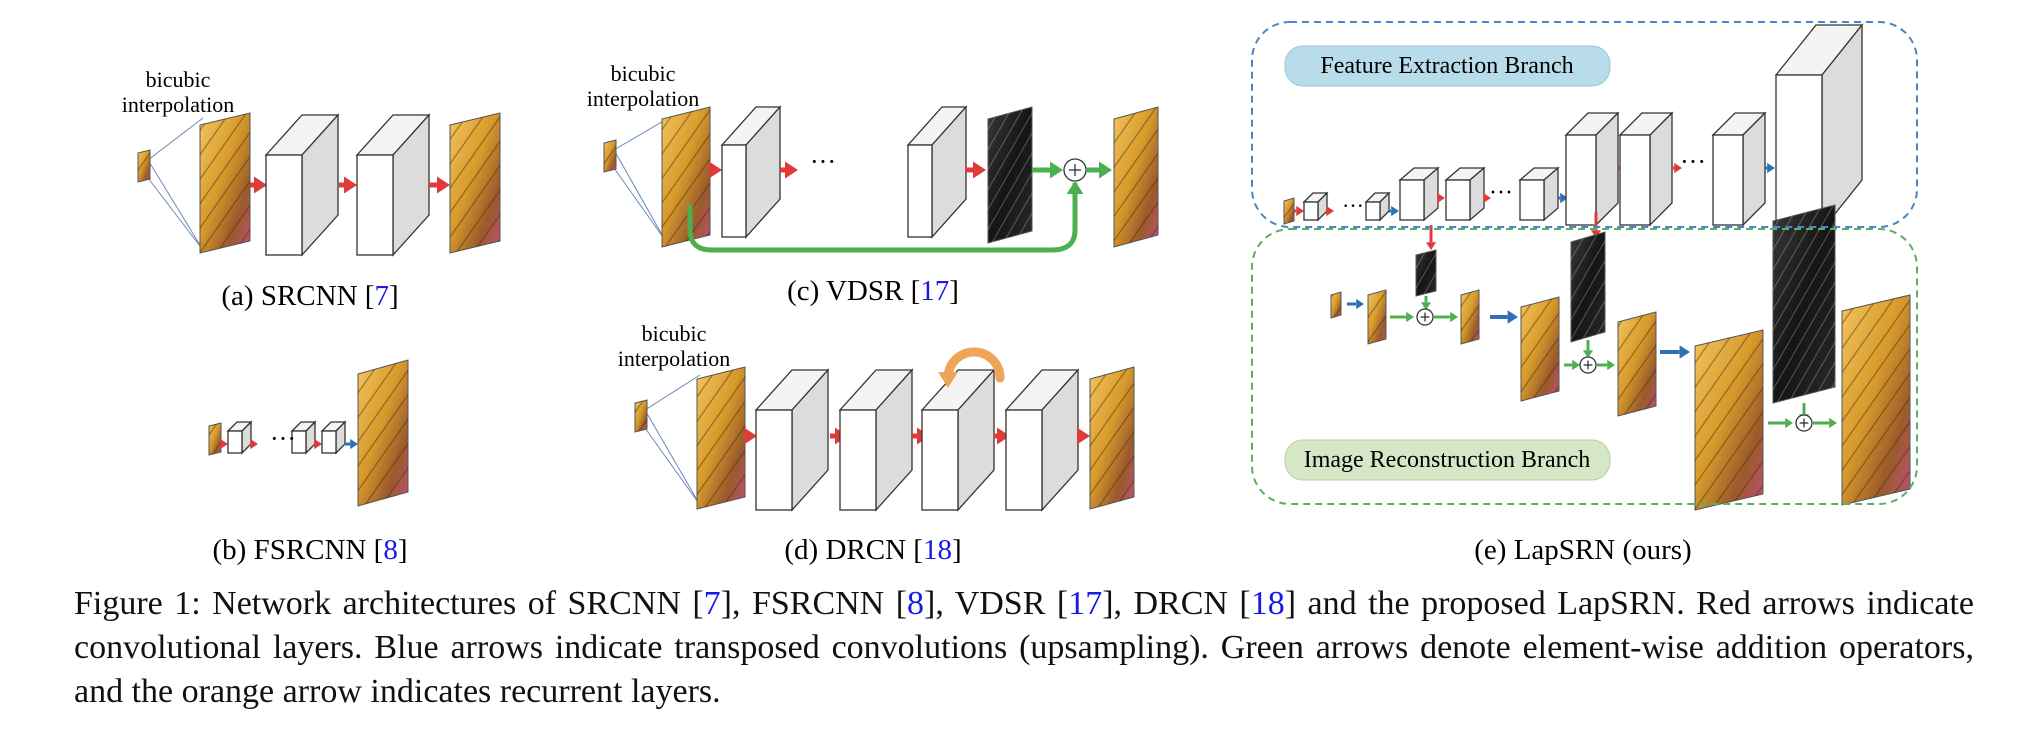 The height and width of the screenshot is (734, 2032). What do you see at coordinates (1402, 317) in the screenshot?
I see `add-arrow-e1` at bounding box center [1402, 317].